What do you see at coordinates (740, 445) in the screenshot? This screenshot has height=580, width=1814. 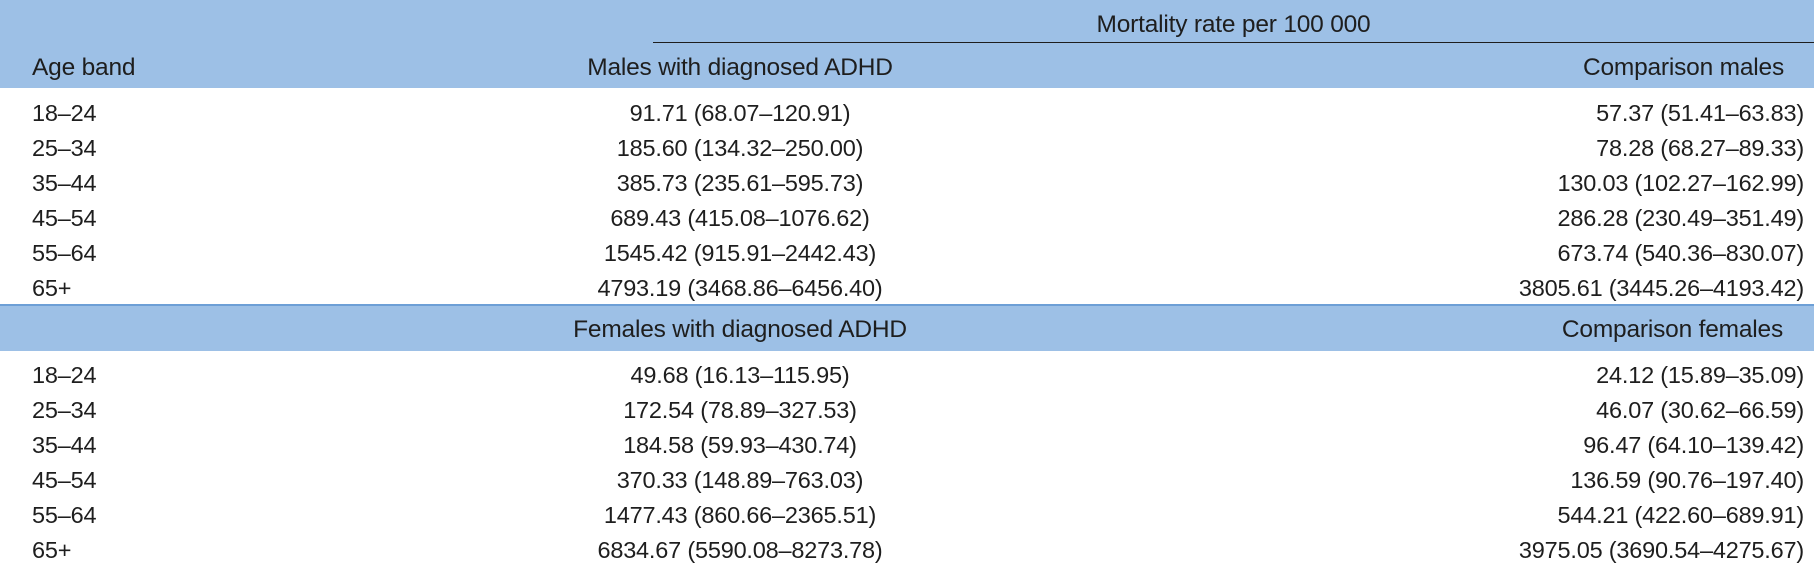 I see `adhd-rate-cell: 184.58 (59.93–430.74)` at bounding box center [740, 445].